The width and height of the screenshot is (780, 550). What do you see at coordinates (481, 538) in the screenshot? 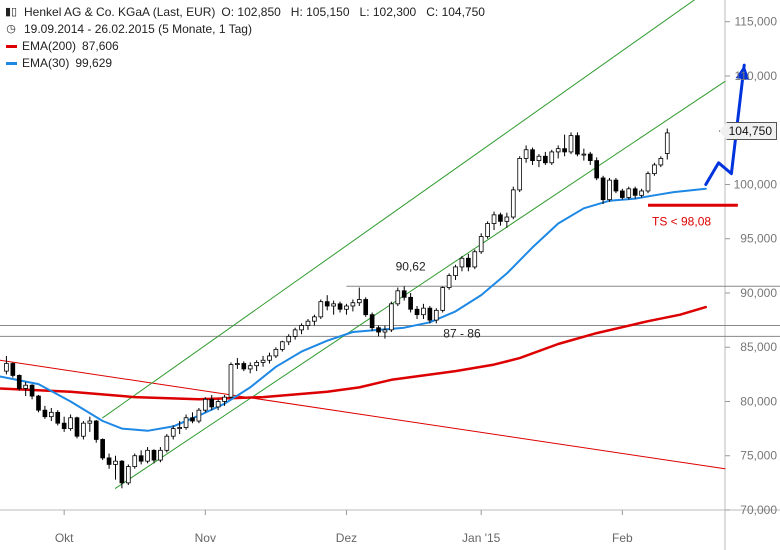
I see `x-tick-label: Jan '15` at bounding box center [481, 538].